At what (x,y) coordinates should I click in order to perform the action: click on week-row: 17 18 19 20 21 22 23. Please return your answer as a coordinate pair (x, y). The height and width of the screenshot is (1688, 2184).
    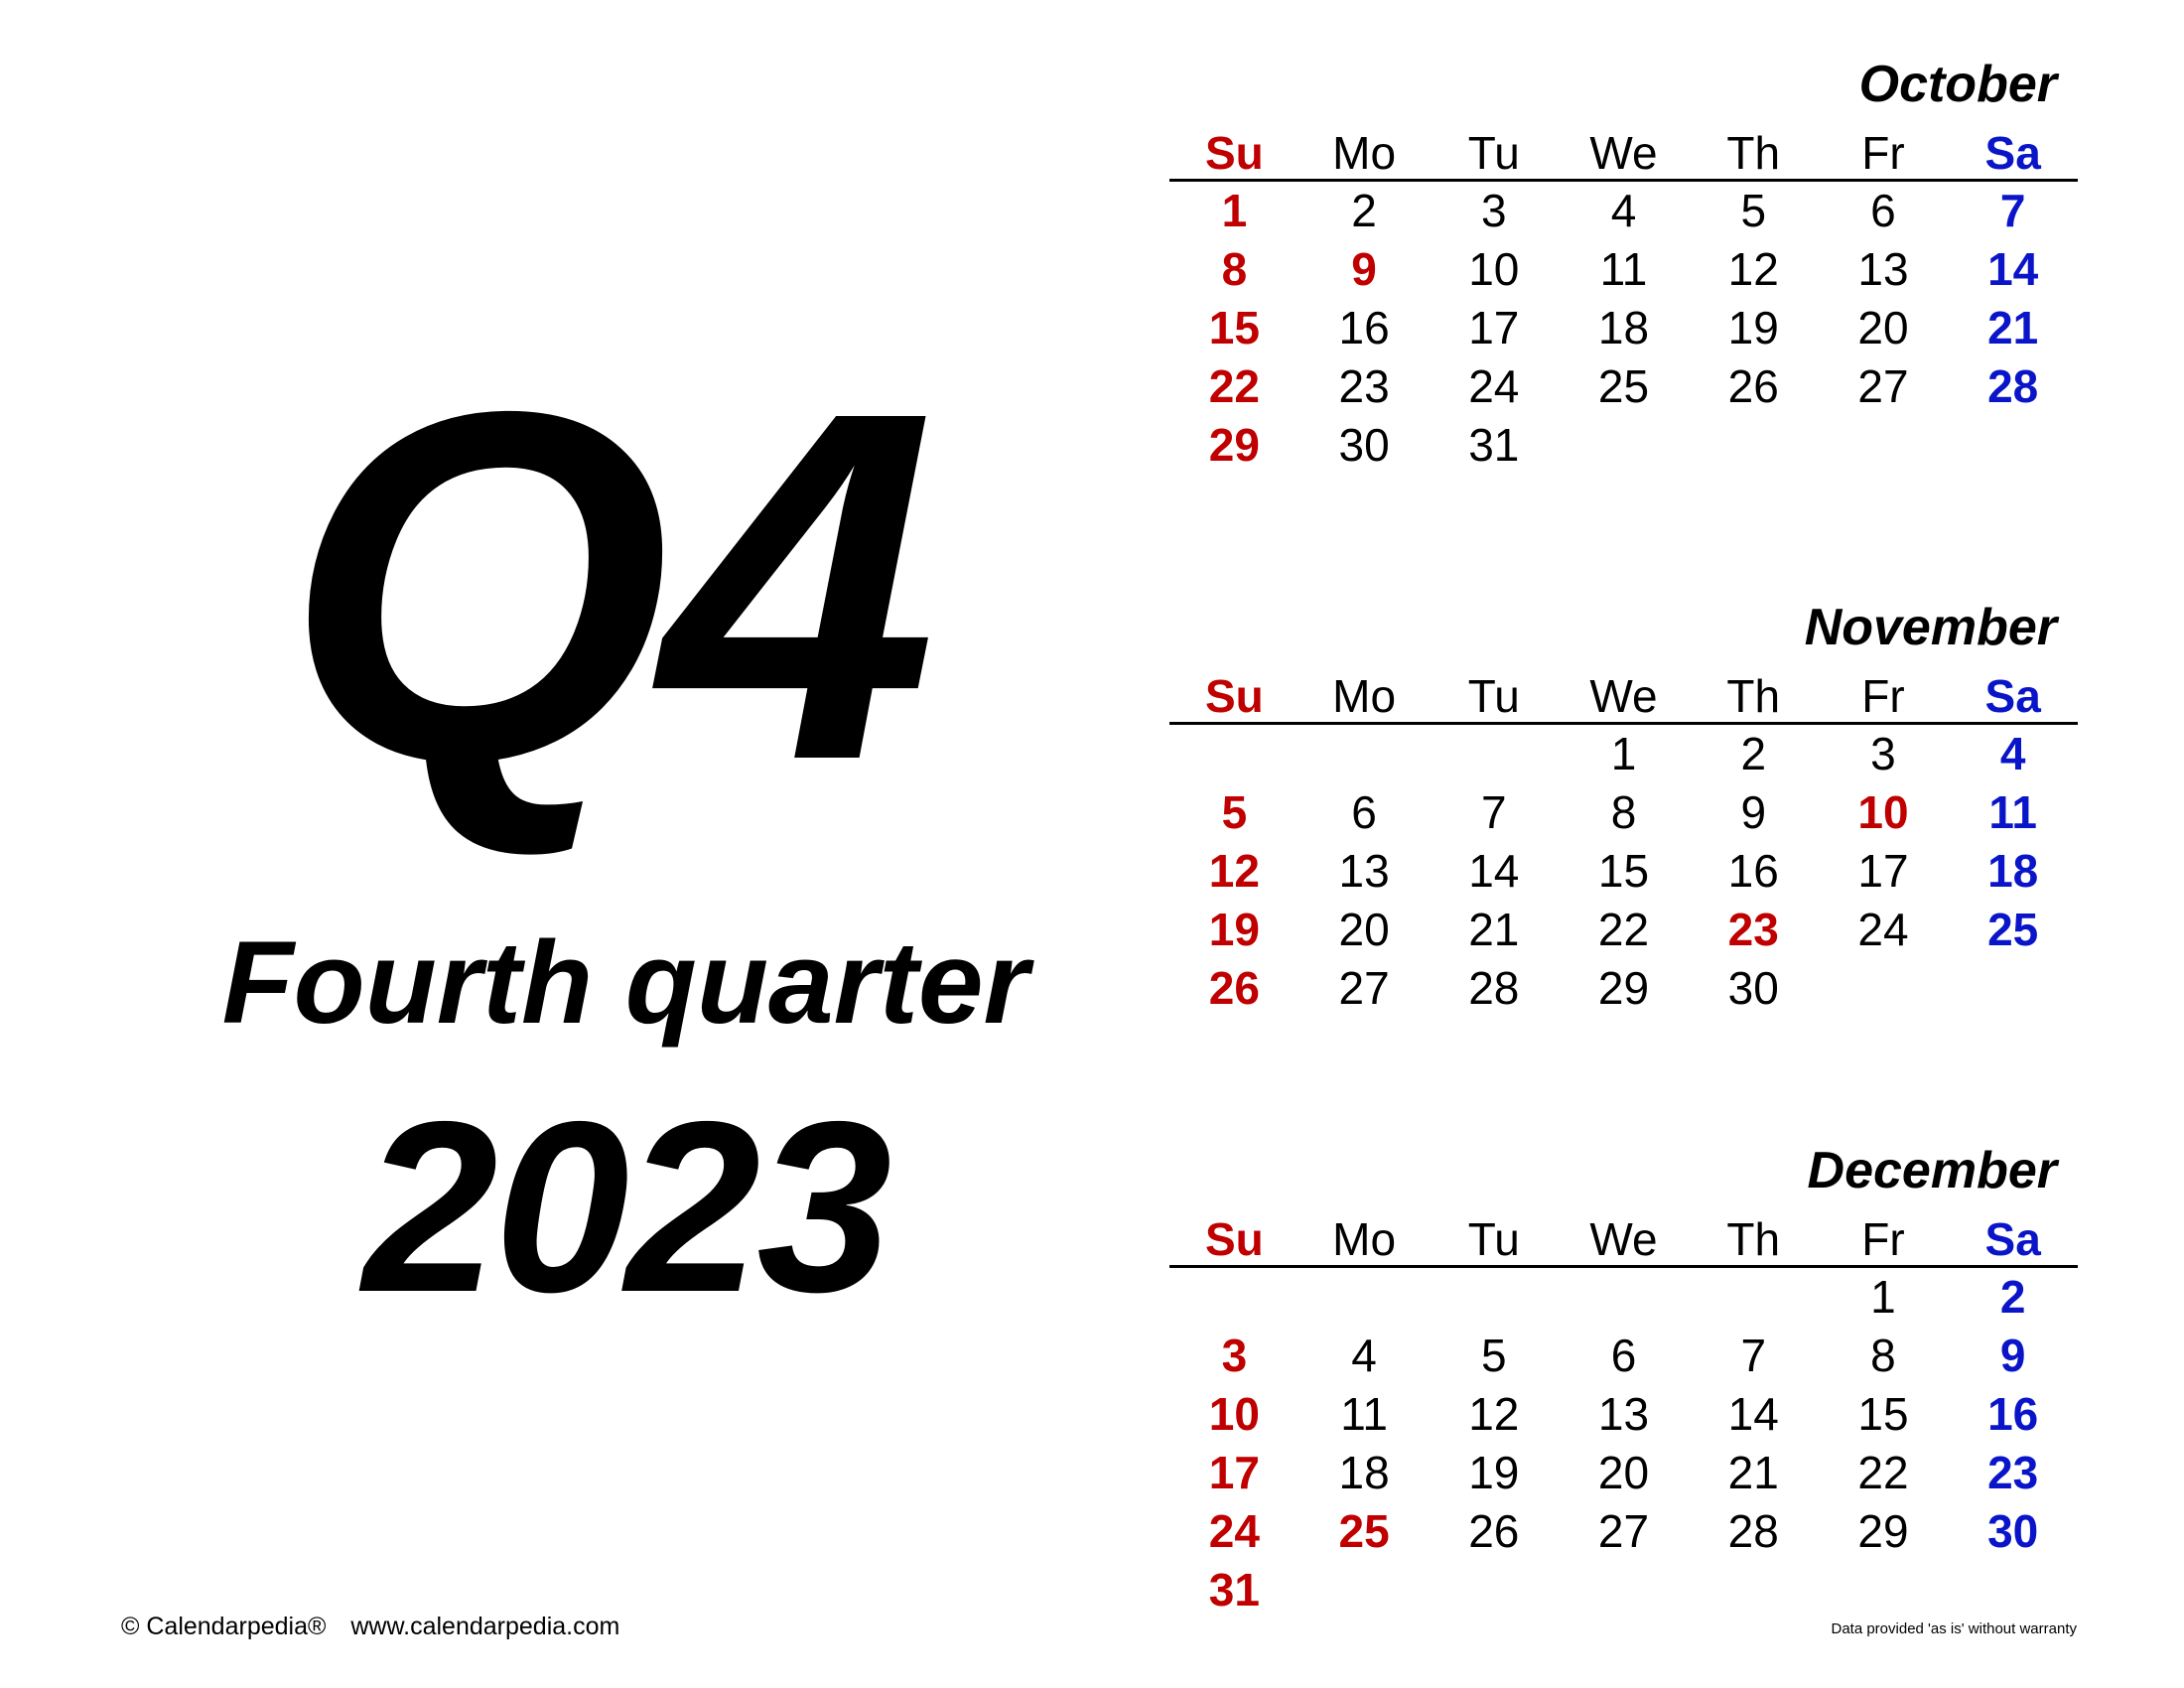
    Looking at the image, I should click on (1623, 1473).